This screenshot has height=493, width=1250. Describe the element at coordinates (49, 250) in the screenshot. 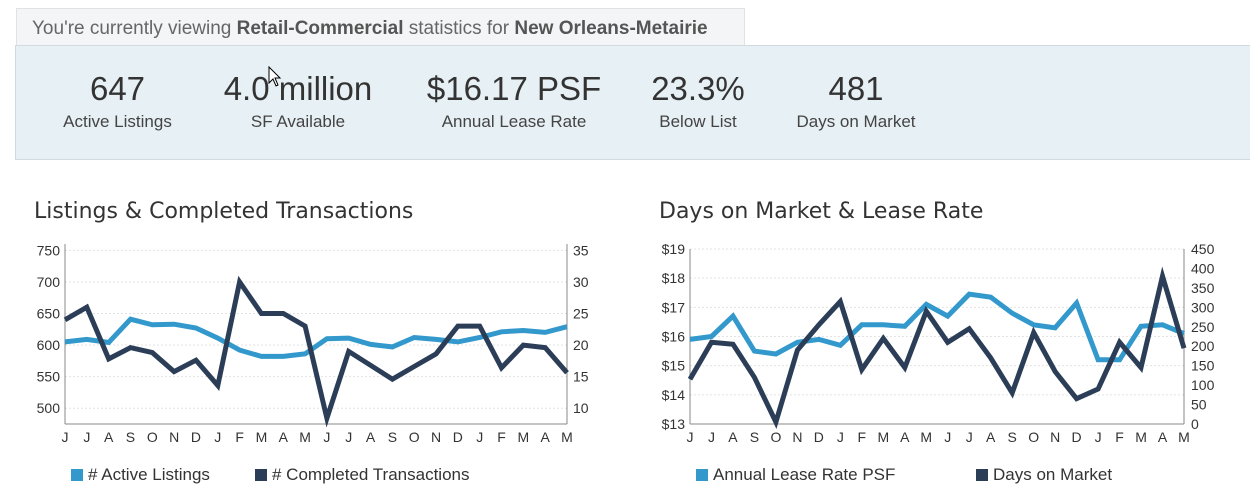

I see `y-left-tick-label: 750` at that location.